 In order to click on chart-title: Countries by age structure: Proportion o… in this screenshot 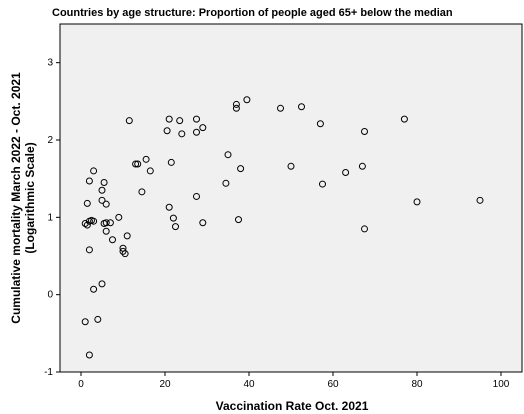, I will do `click(252, 13)`.